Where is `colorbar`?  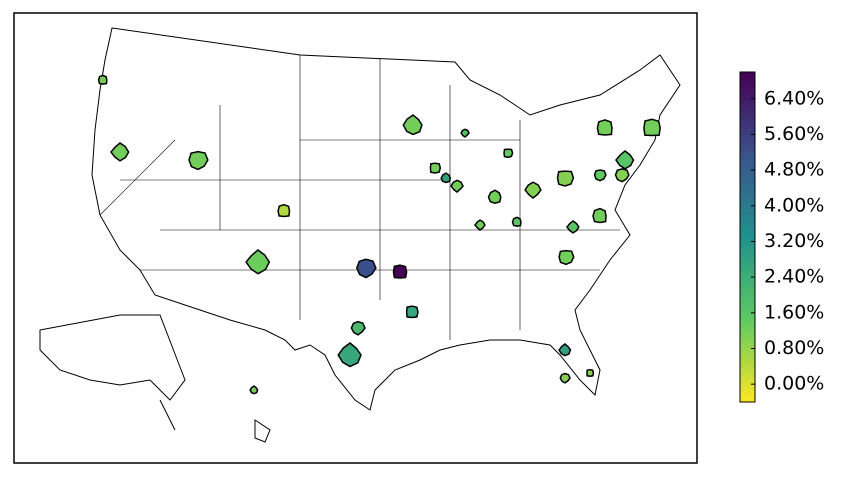 colorbar is located at coordinates (747, 237).